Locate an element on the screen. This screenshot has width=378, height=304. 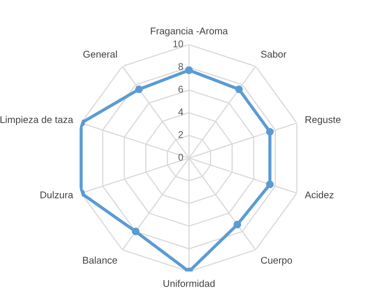
y-tick-label: 2 is located at coordinates (180, 134).